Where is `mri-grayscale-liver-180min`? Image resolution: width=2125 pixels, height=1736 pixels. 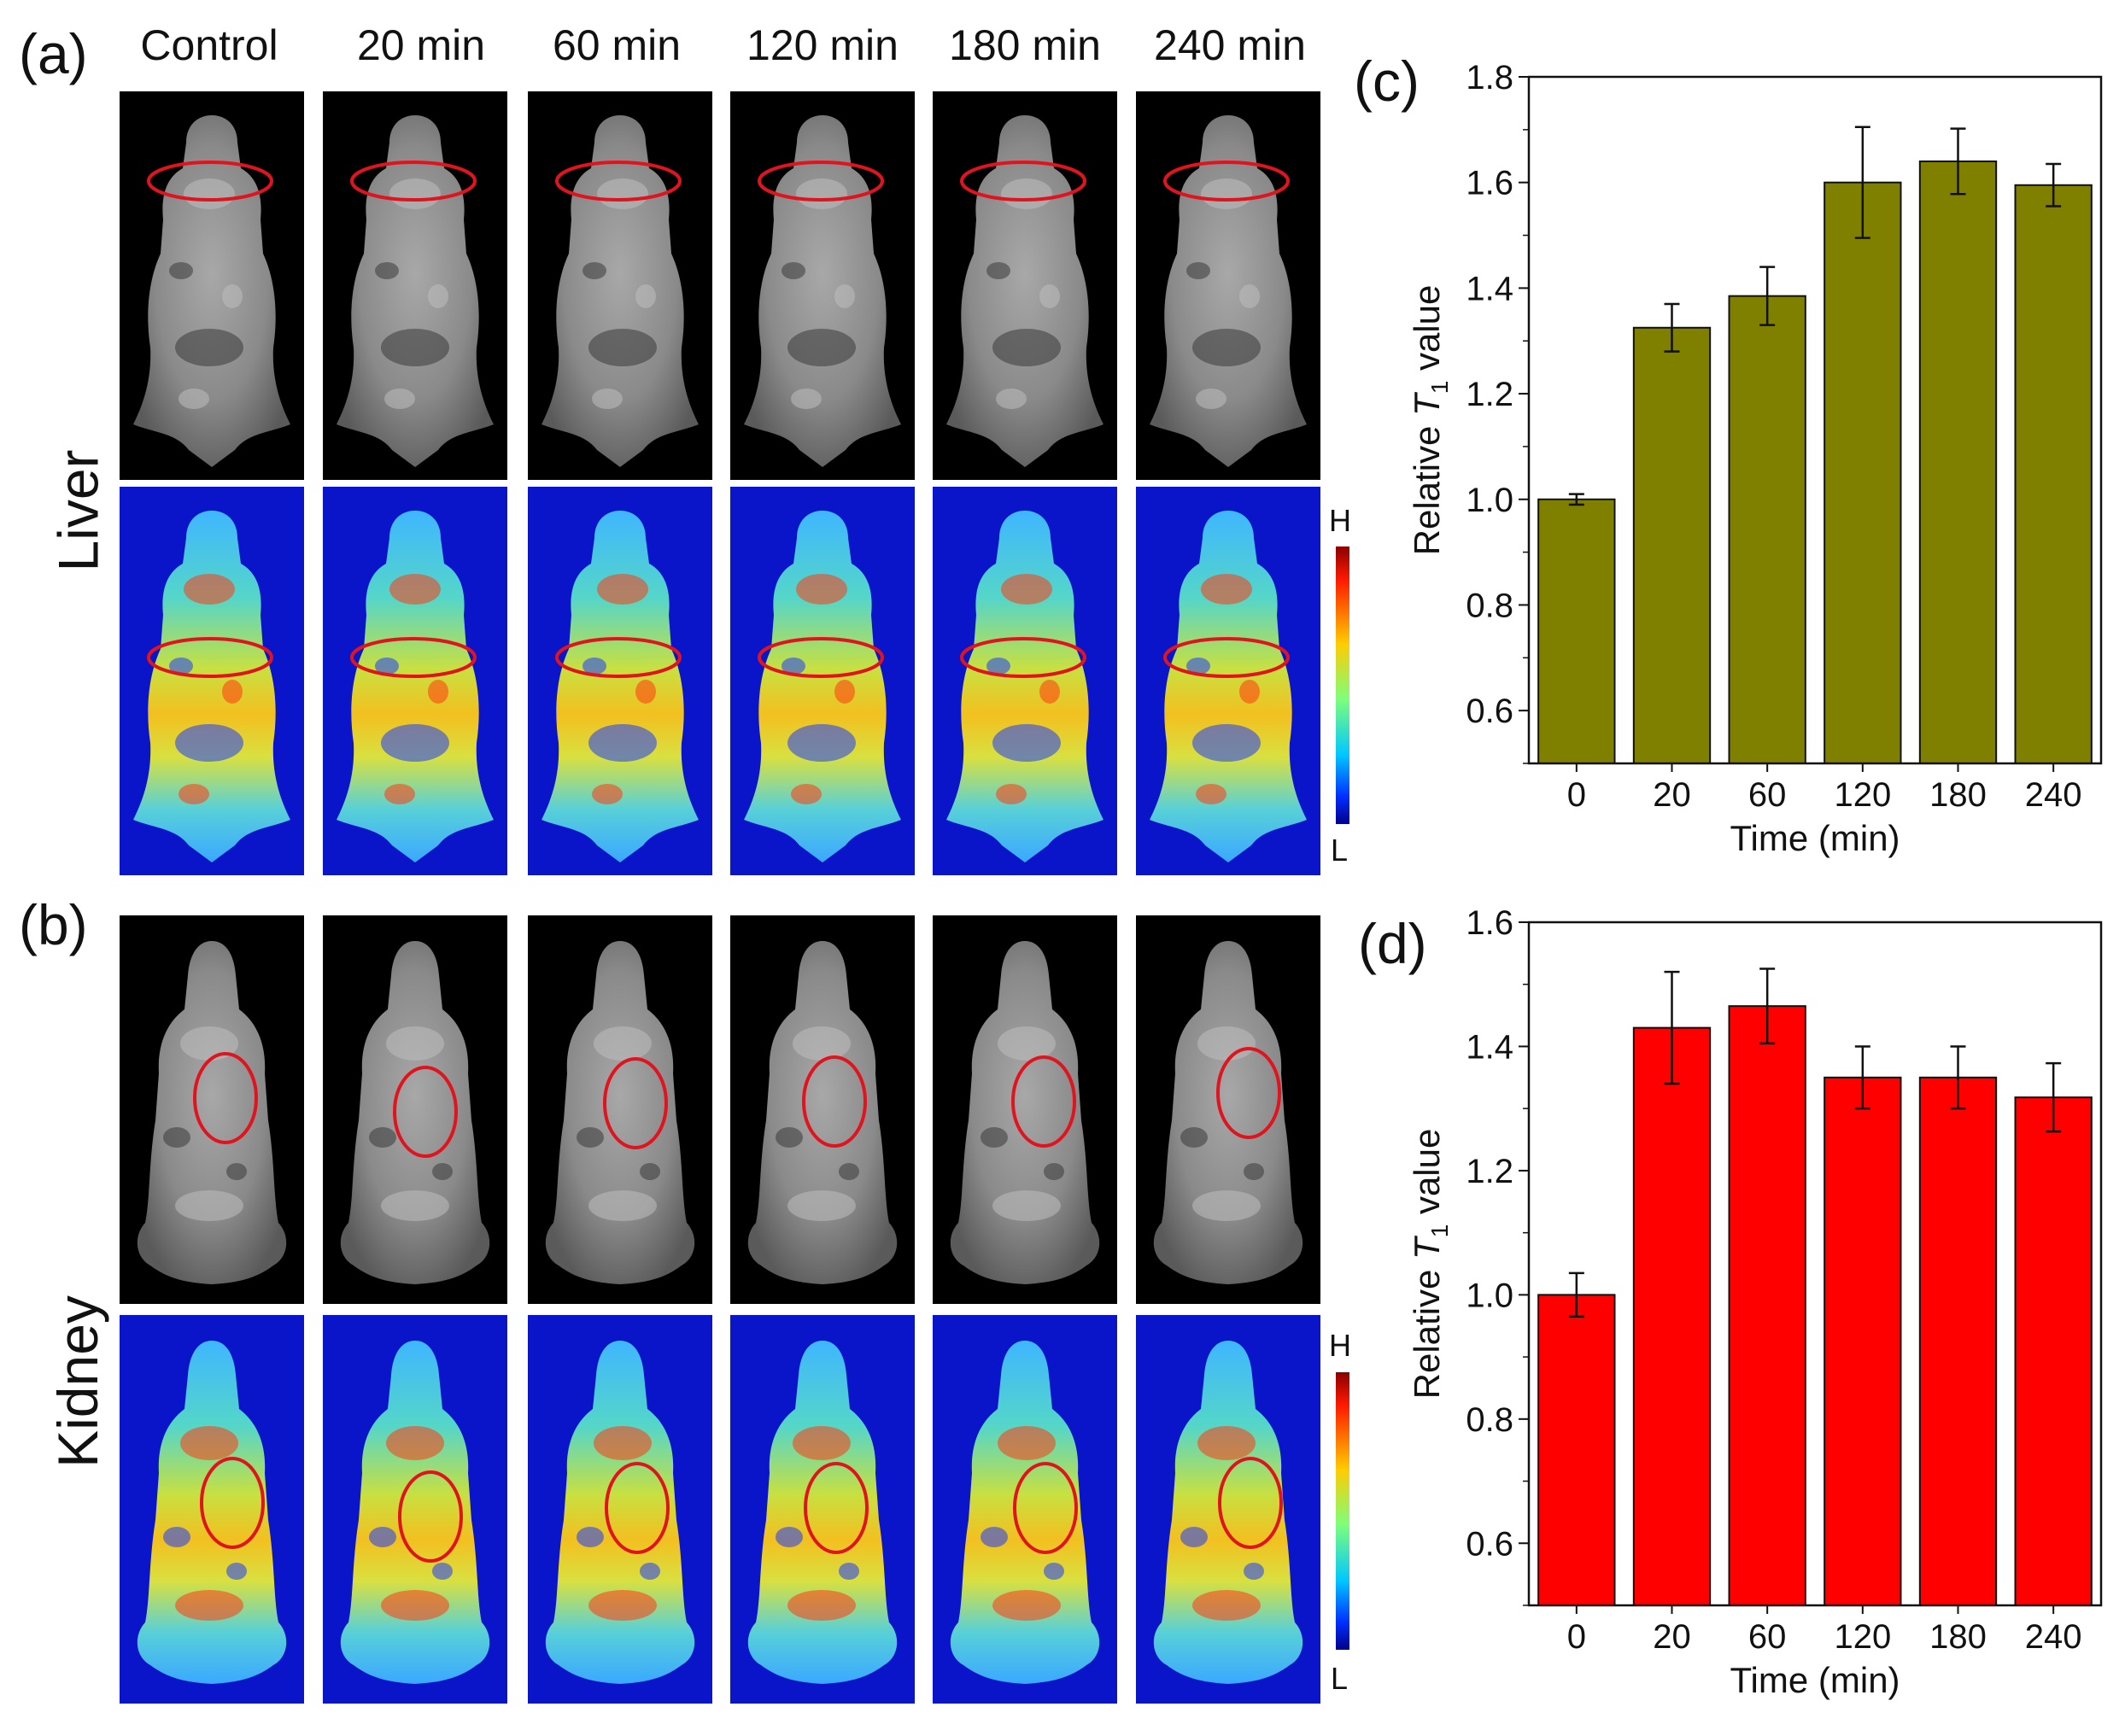 mri-grayscale-liver-180min is located at coordinates (1025, 285).